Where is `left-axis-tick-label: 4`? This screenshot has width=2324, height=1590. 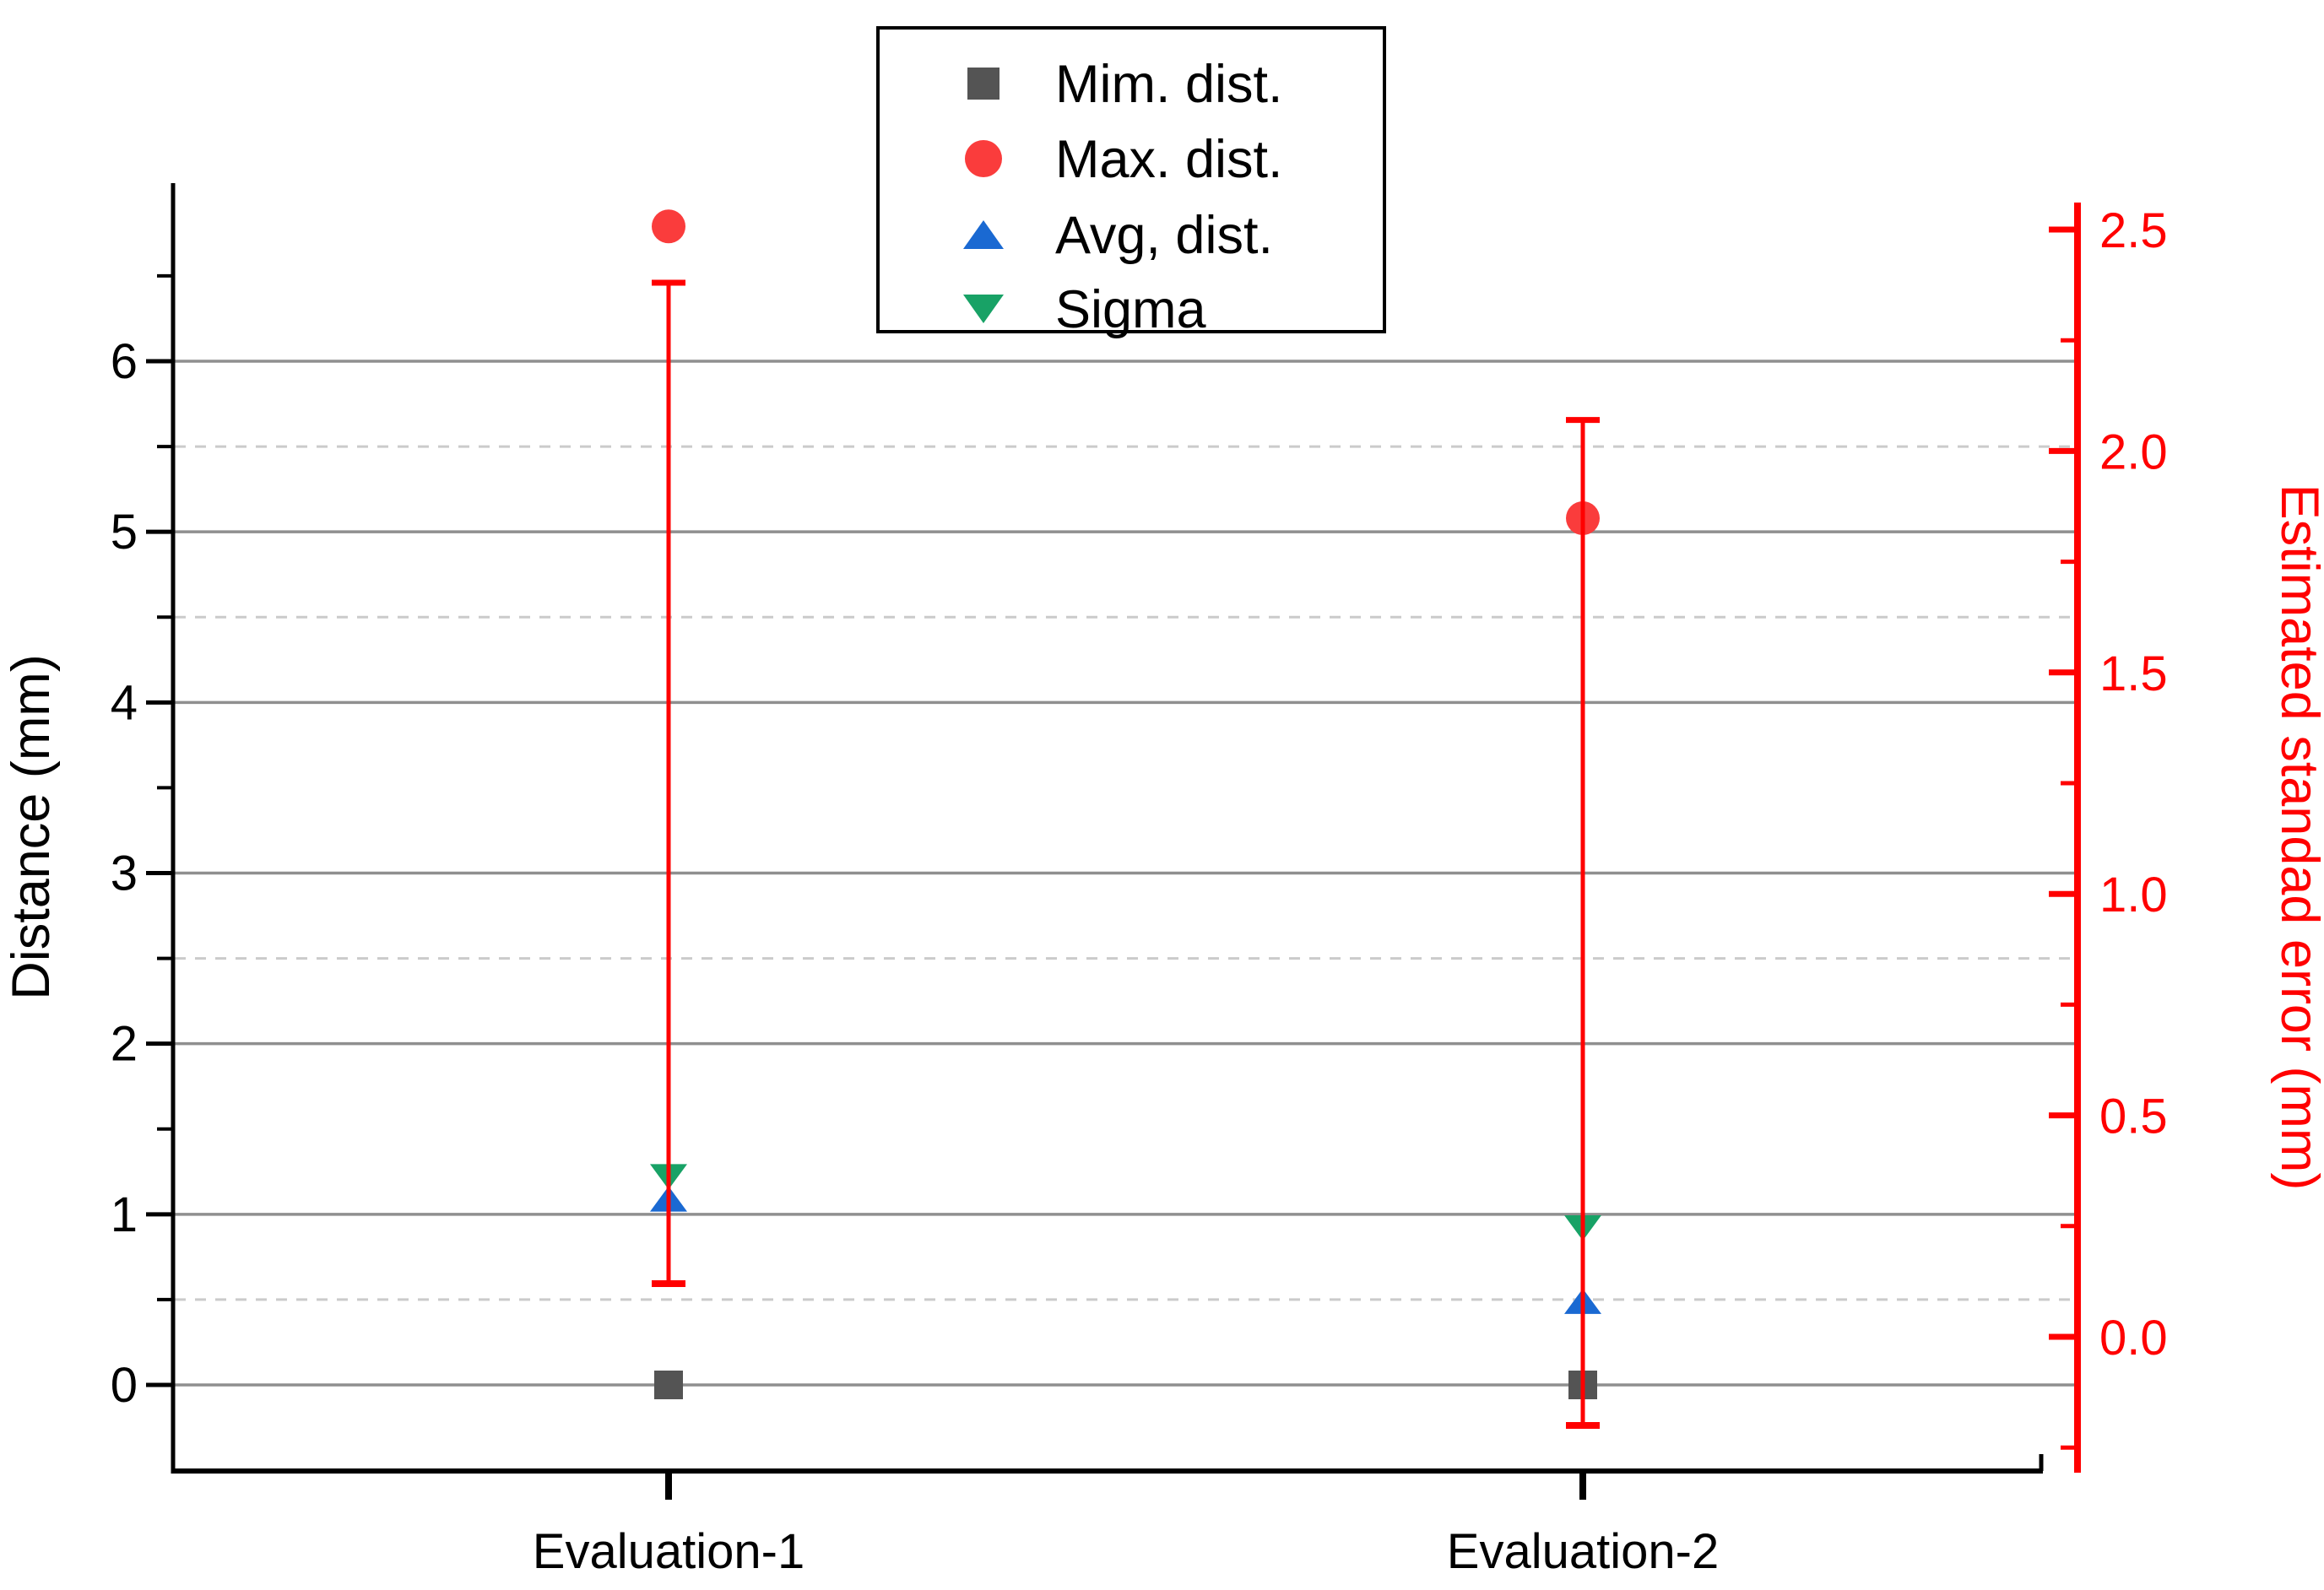 left-axis-tick-label: 4 is located at coordinates (124, 702).